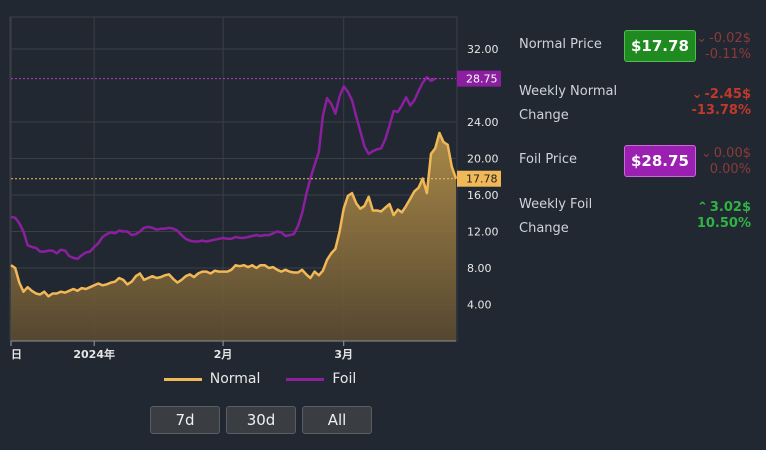 The height and width of the screenshot is (450, 766). I want to click on foil-price-row: Foil Price $28.75 ⌄ 0.00$ 0.00%, so click(639, 165).